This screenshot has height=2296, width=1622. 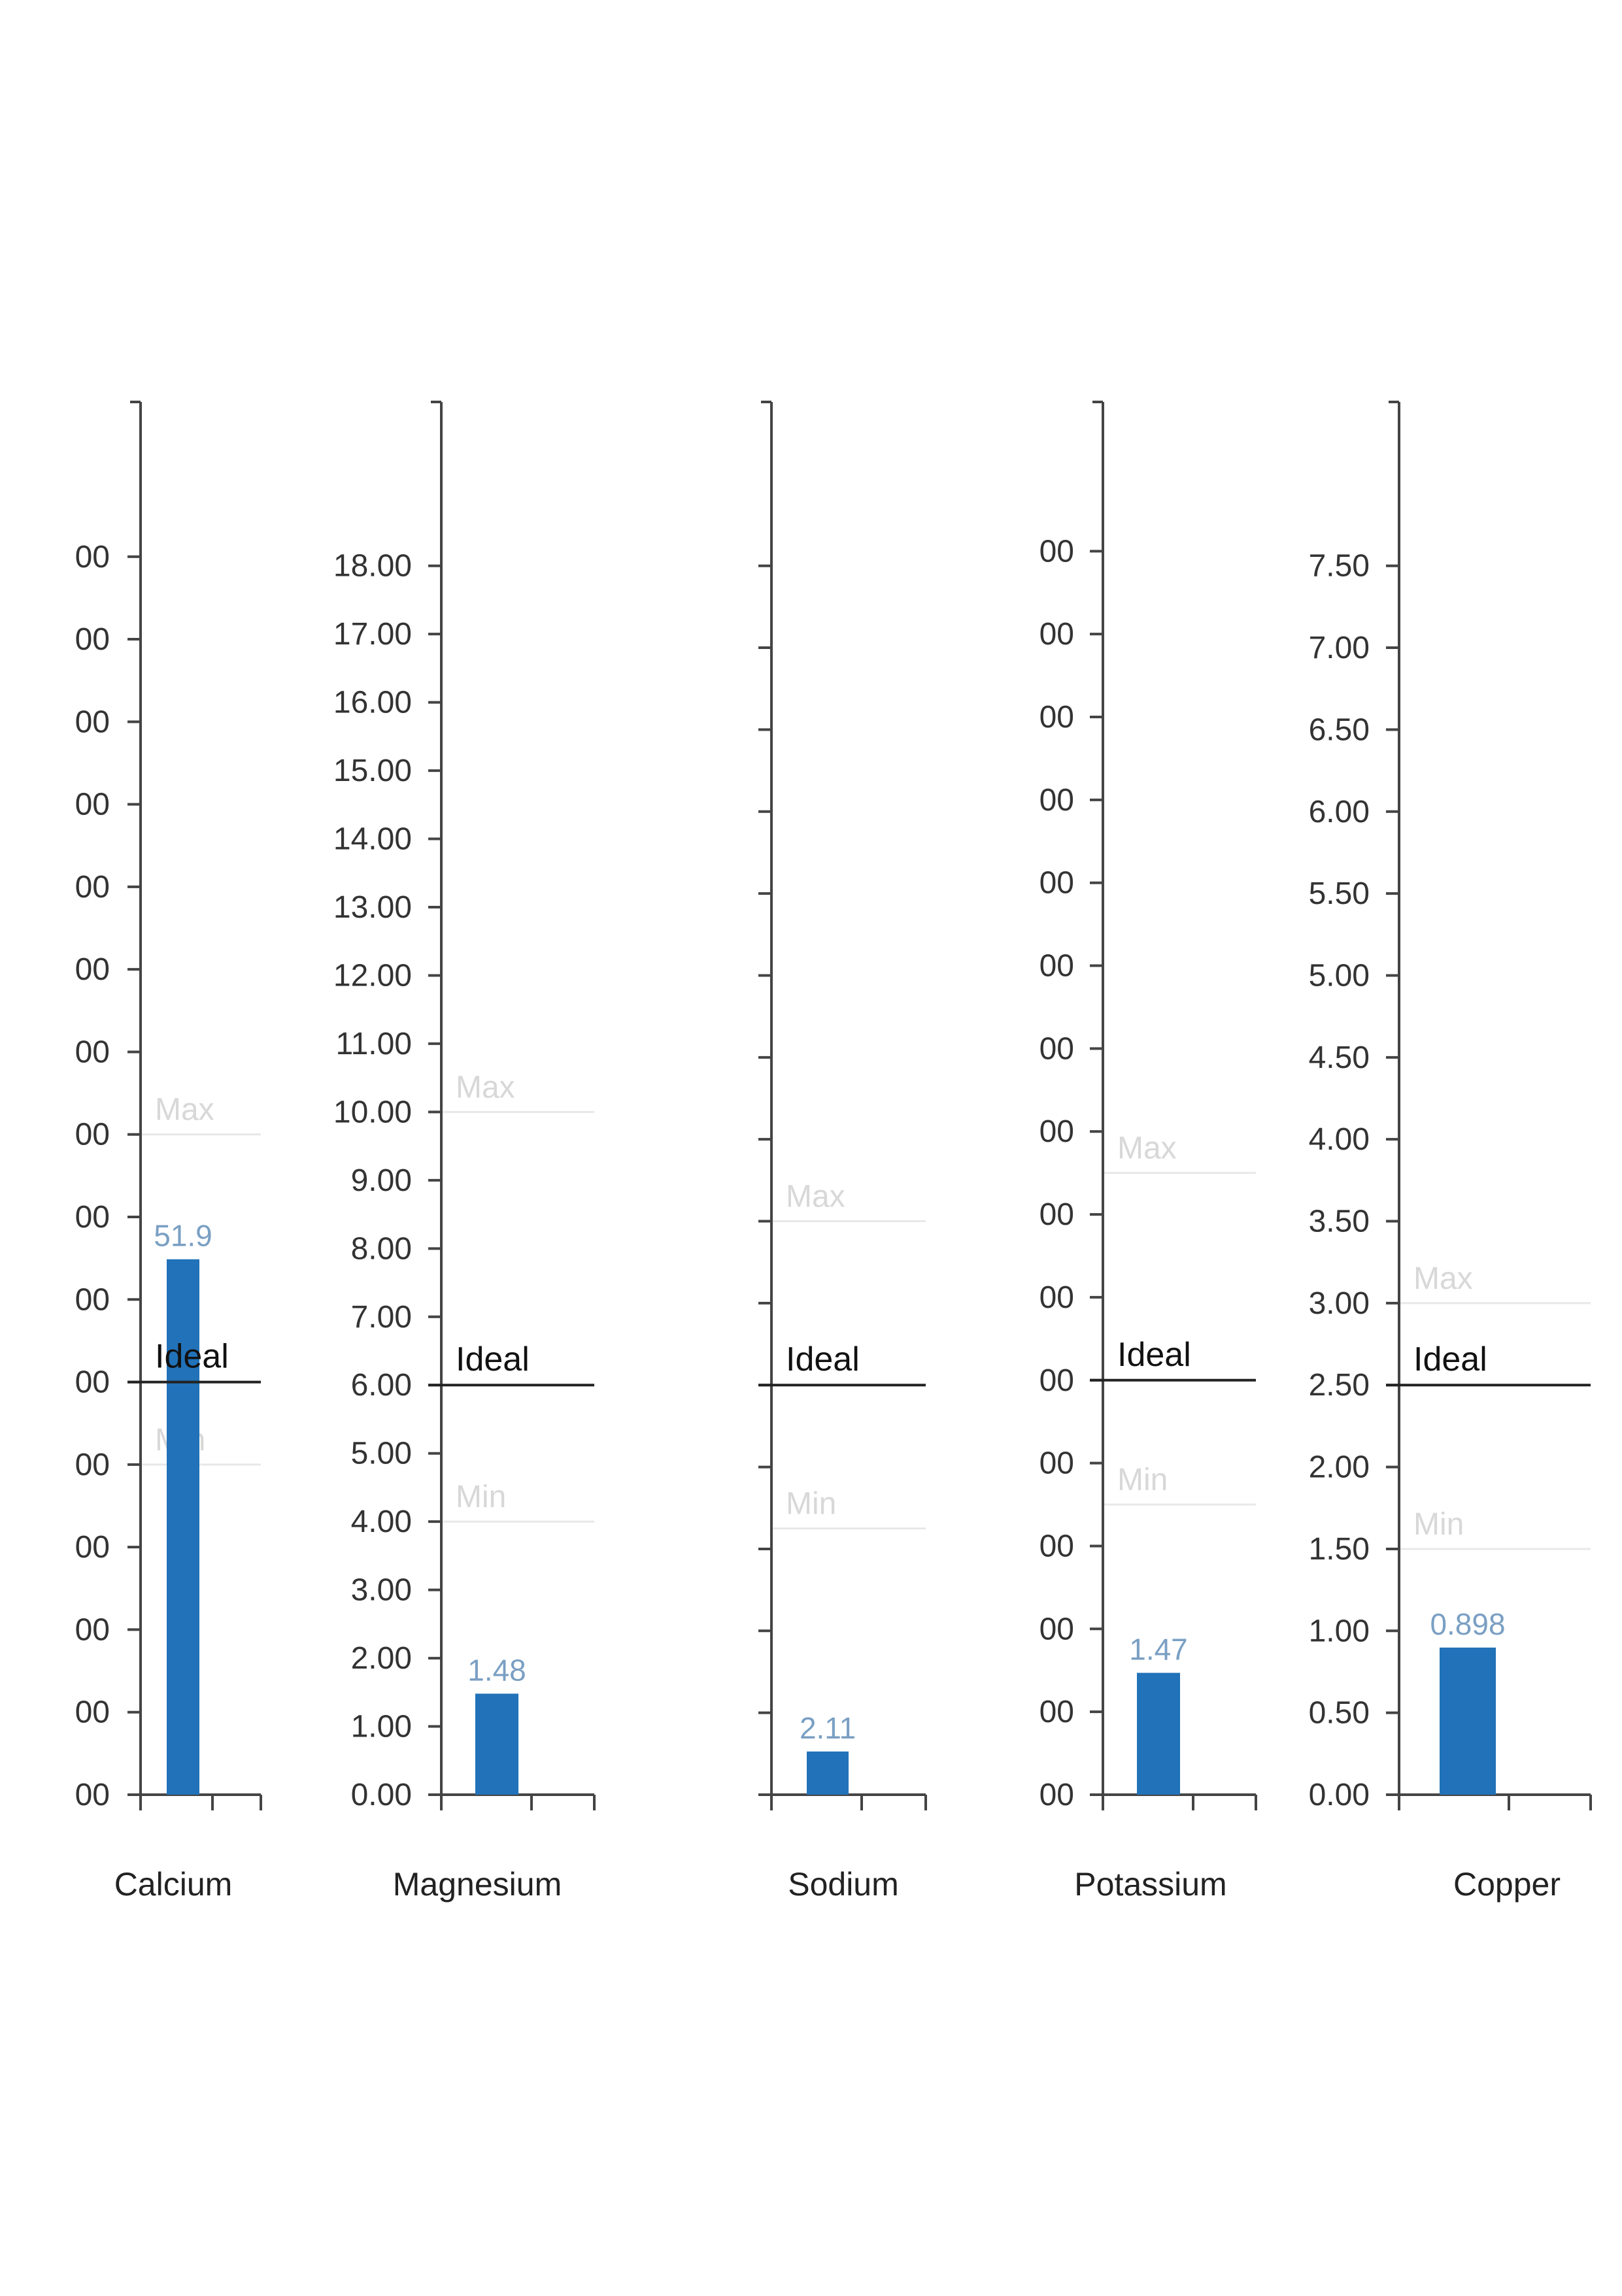 What do you see at coordinates (373, 1044) in the screenshot?
I see `y-tick-label: 11.00` at bounding box center [373, 1044].